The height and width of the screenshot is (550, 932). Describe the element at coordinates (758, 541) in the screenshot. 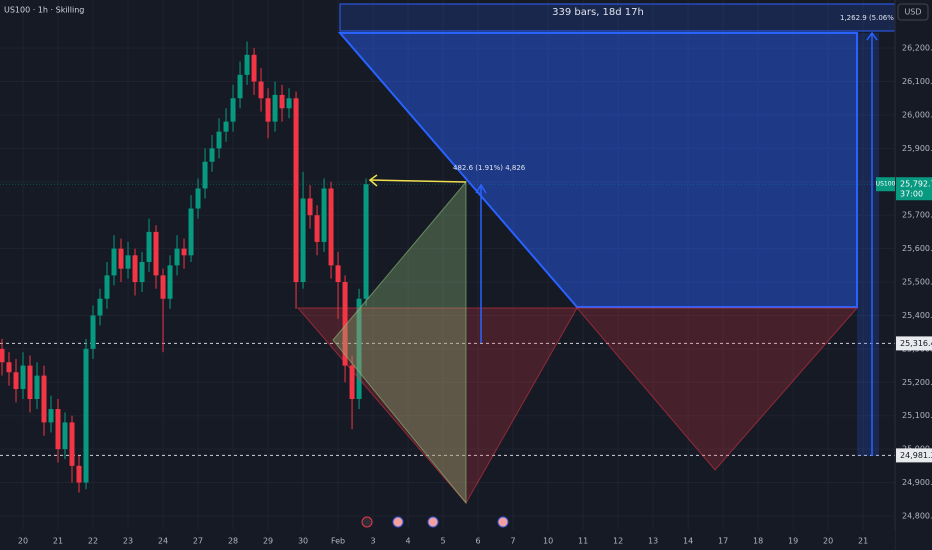

I see `x-tick-label: 18` at that location.